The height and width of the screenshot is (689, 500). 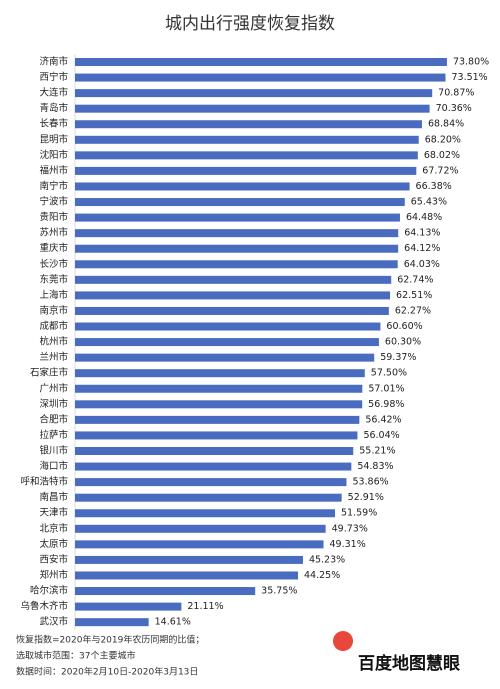 What do you see at coordinates (389, 373) in the screenshot?
I see `value-label: 57.50%` at bounding box center [389, 373].